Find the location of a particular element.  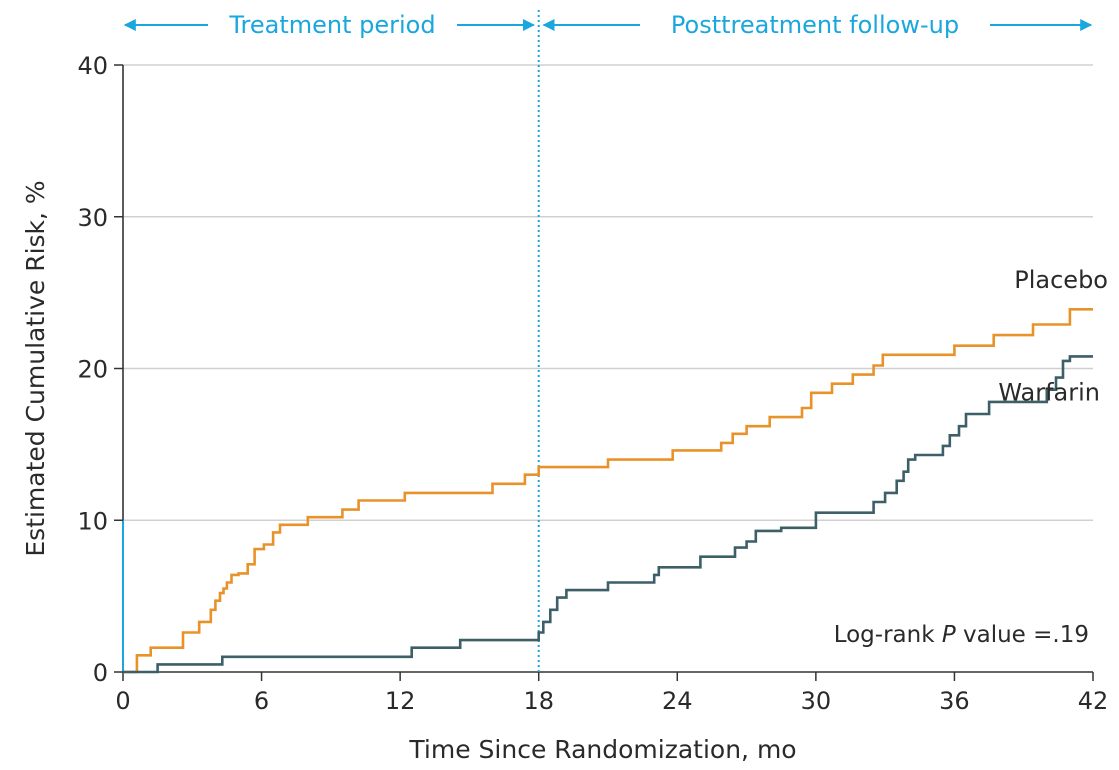

y-ticks: 0 10 20 30 40 is located at coordinates (100, 369).